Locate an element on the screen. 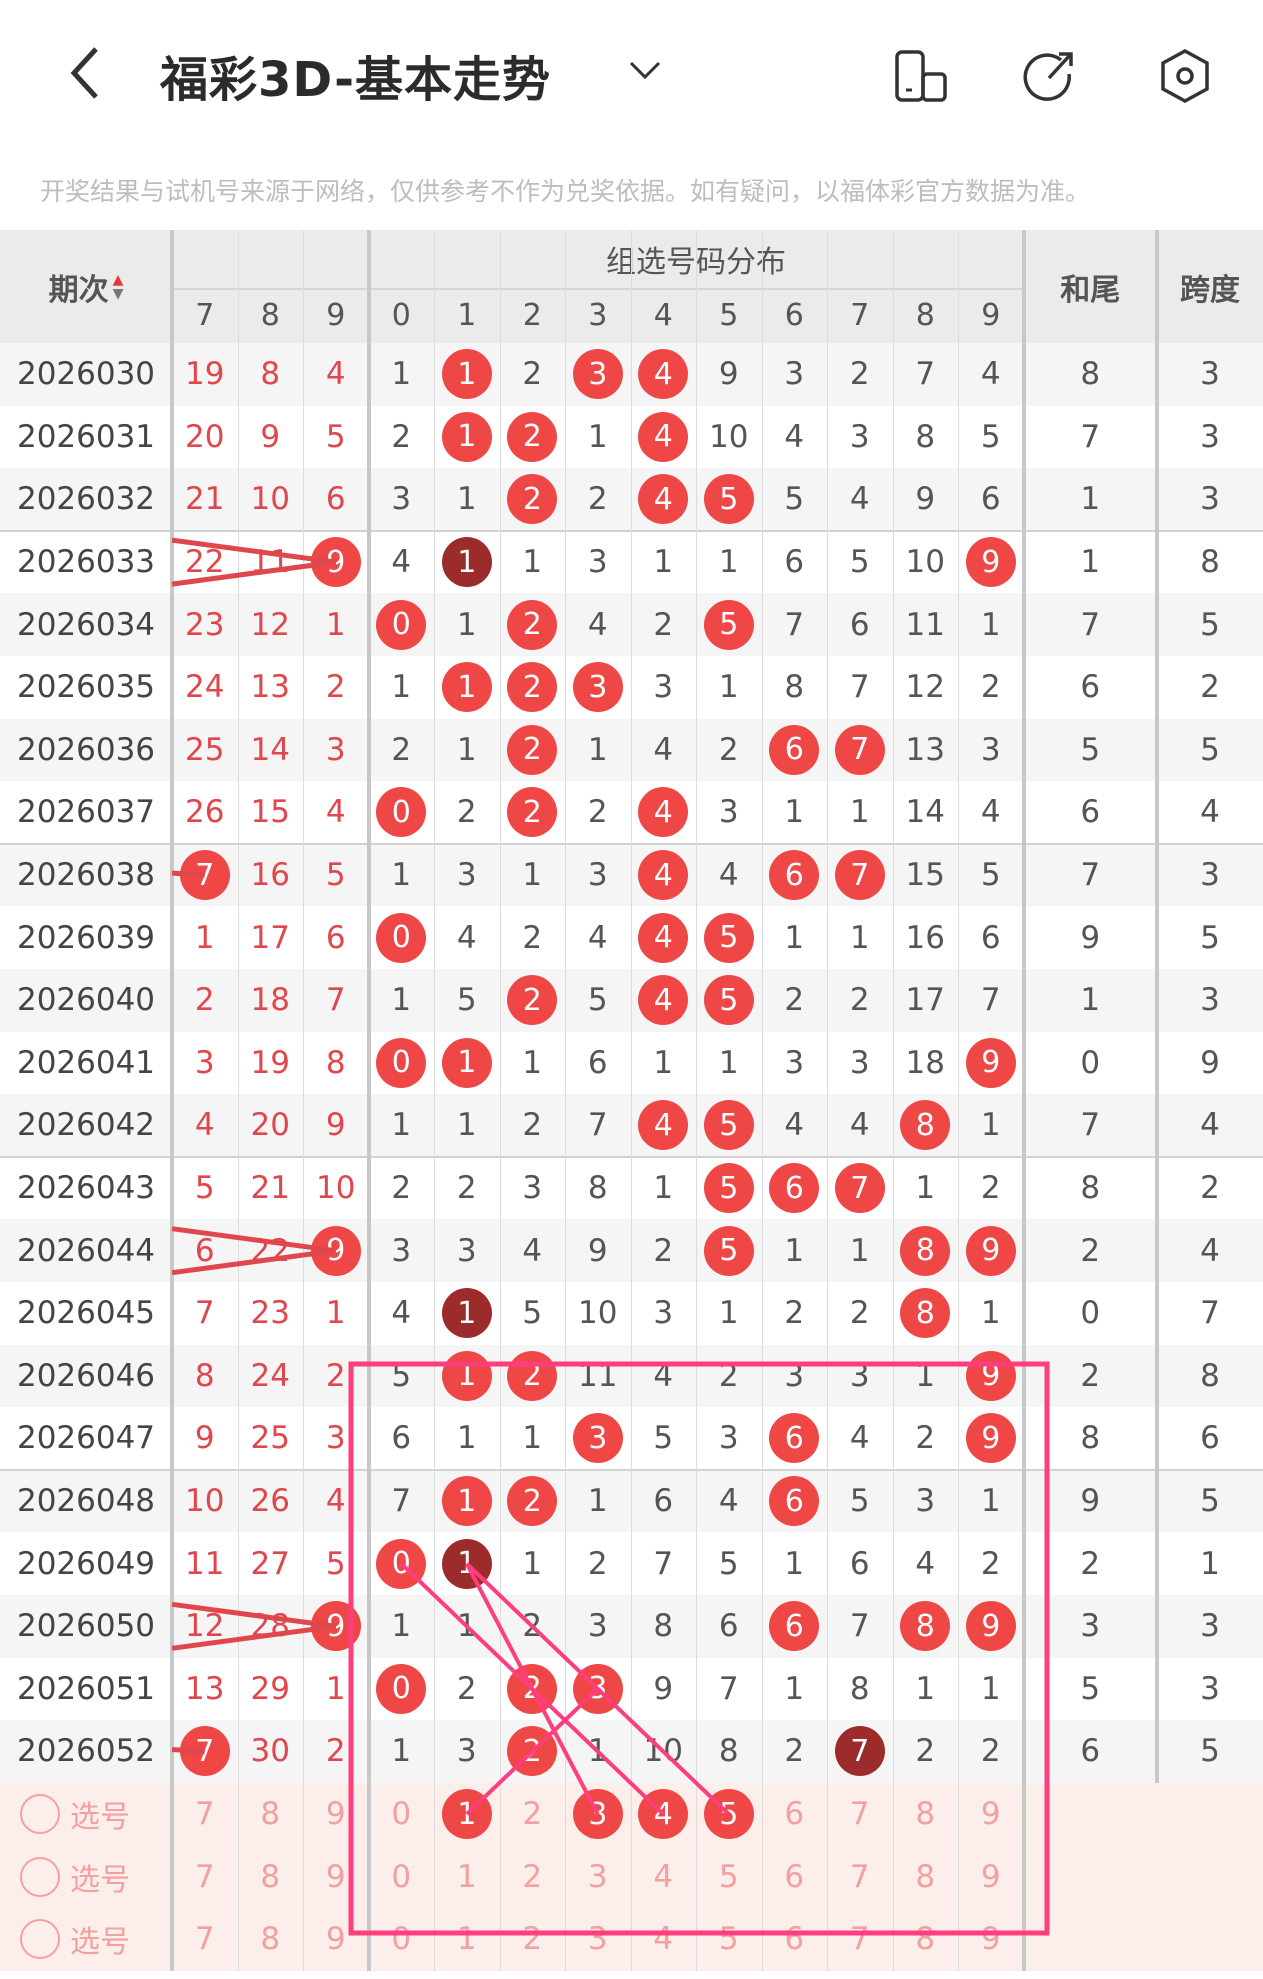 Image resolution: width=1263 pixels, height=1979 pixels. miss-cell: 13 is located at coordinates (270, 687).